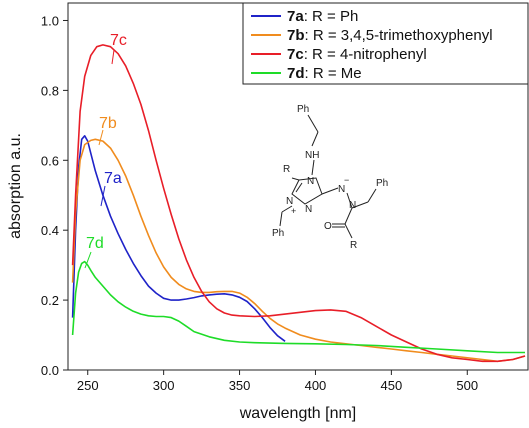 The width and height of the screenshot is (529, 428). What do you see at coordinates (352, 205) in the screenshot?
I see `atom-label-n-amide: N` at bounding box center [352, 205].